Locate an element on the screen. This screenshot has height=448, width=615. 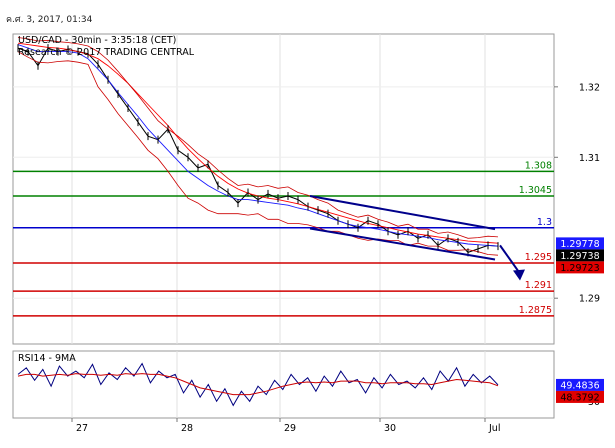
x-tick-label: 29 is located at coordinates (290, 428).